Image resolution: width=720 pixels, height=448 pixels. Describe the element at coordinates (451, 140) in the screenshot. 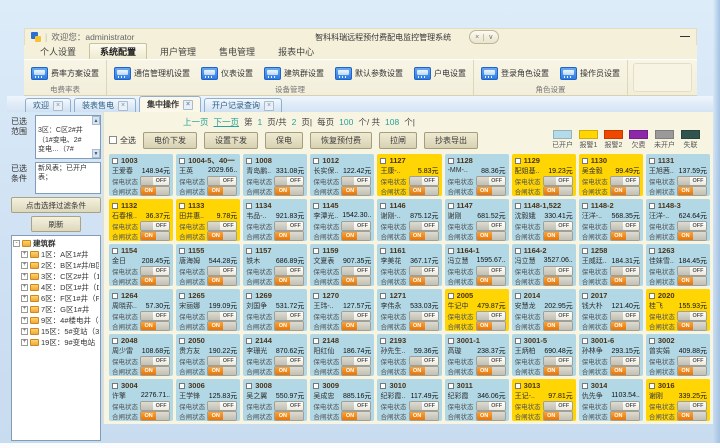

I see `toolbar-button: 抄表导出` at that location.